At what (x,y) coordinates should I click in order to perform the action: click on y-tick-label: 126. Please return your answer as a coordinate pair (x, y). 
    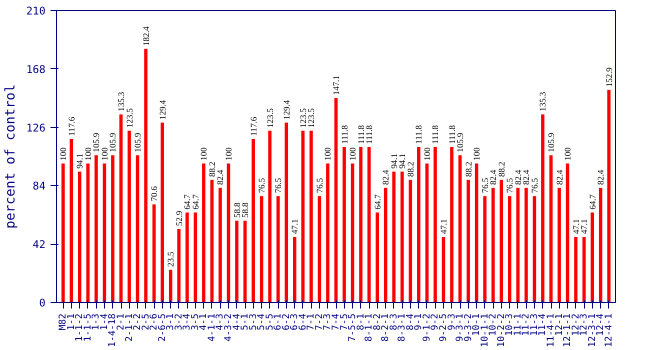
    Looking at the image, I should click on (36, 127).